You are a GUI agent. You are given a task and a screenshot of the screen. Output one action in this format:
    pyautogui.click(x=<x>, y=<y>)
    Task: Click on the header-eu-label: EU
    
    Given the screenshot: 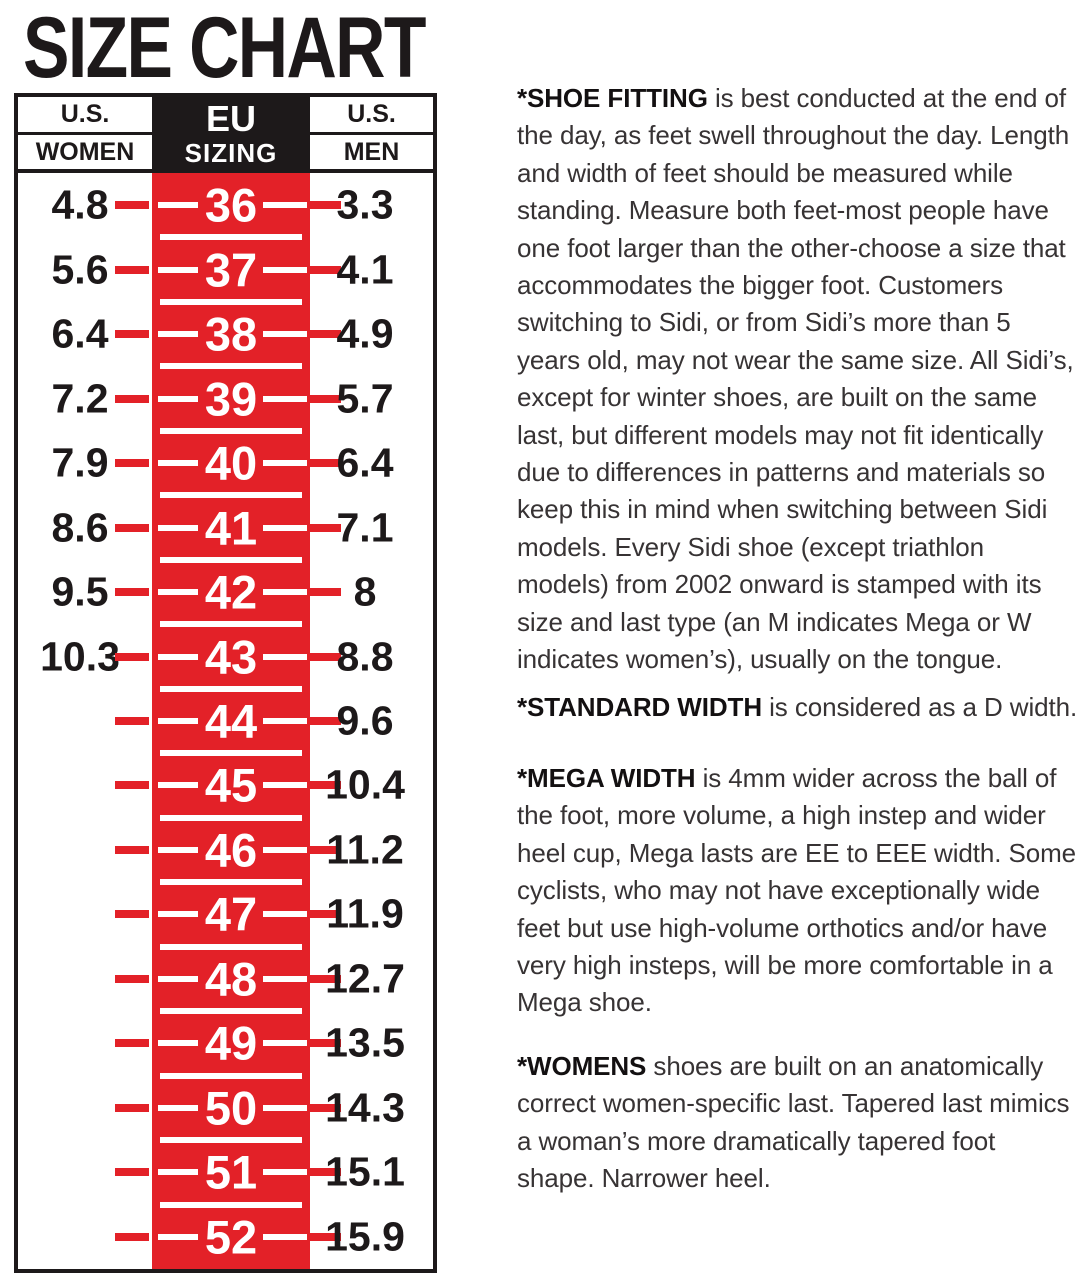 What is the action you would take?
    pyautogui.click(x=230, y=118)
    